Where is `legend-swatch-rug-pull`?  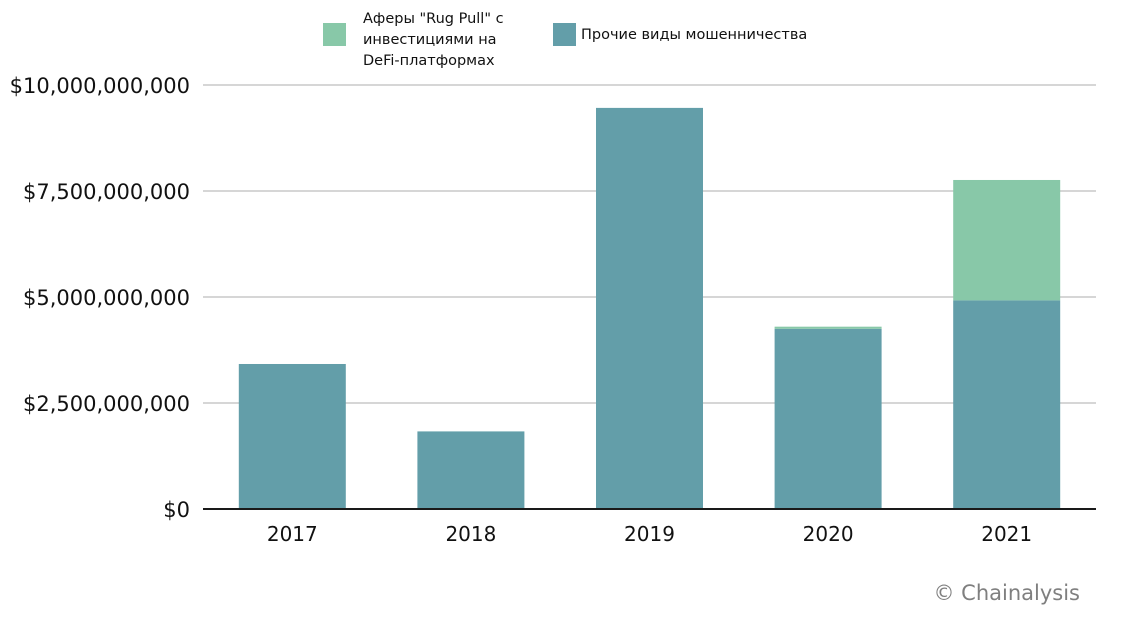
legend-swatch-rug-pull is located at coordinates (334, 34).